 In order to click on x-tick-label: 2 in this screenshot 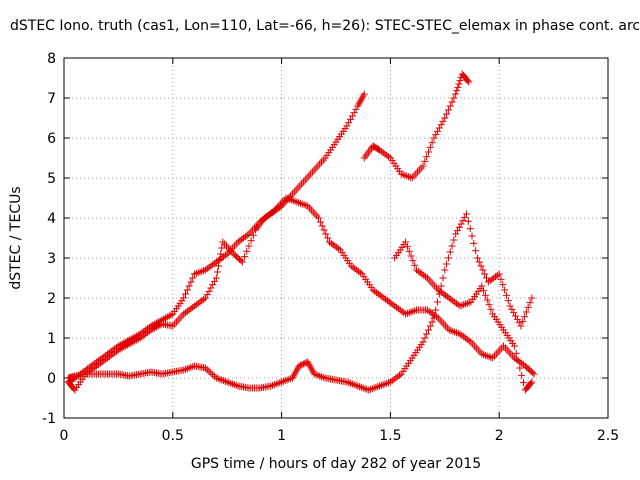, I will do `click(499, 436)`.